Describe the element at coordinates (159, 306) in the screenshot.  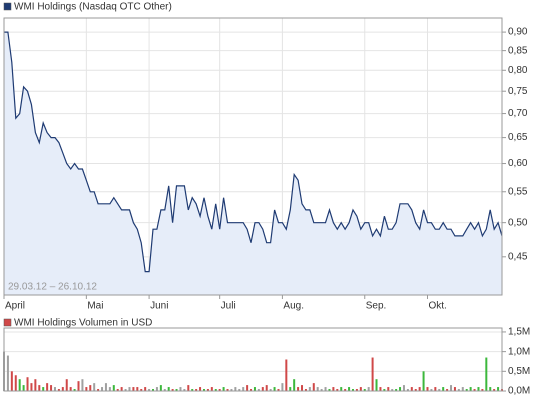
I see `x-tick-label: Juni` at that location.